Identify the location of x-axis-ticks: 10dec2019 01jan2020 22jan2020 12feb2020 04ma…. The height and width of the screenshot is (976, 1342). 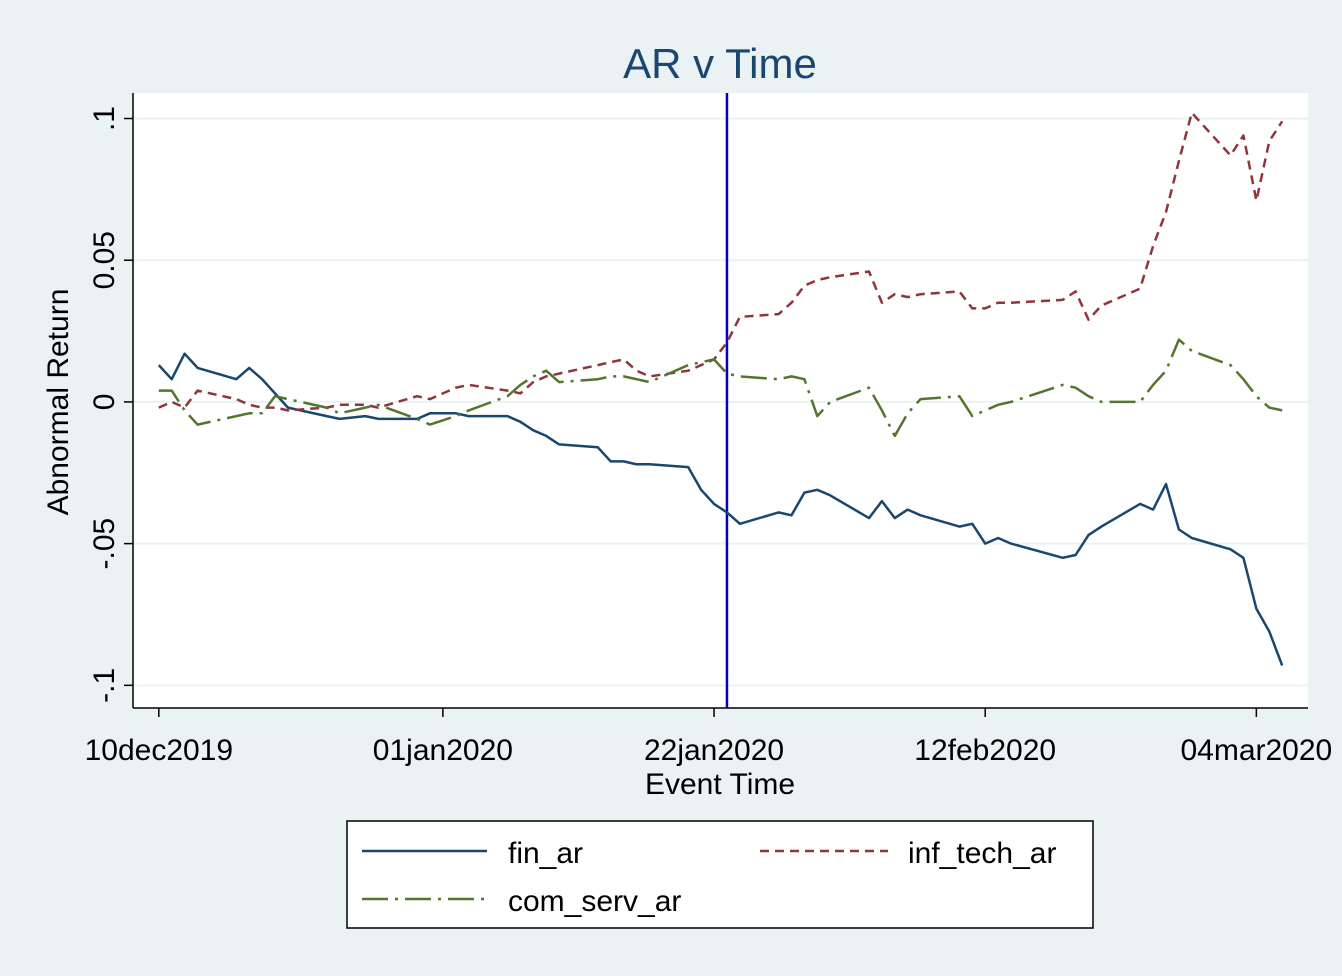
(708, 737).